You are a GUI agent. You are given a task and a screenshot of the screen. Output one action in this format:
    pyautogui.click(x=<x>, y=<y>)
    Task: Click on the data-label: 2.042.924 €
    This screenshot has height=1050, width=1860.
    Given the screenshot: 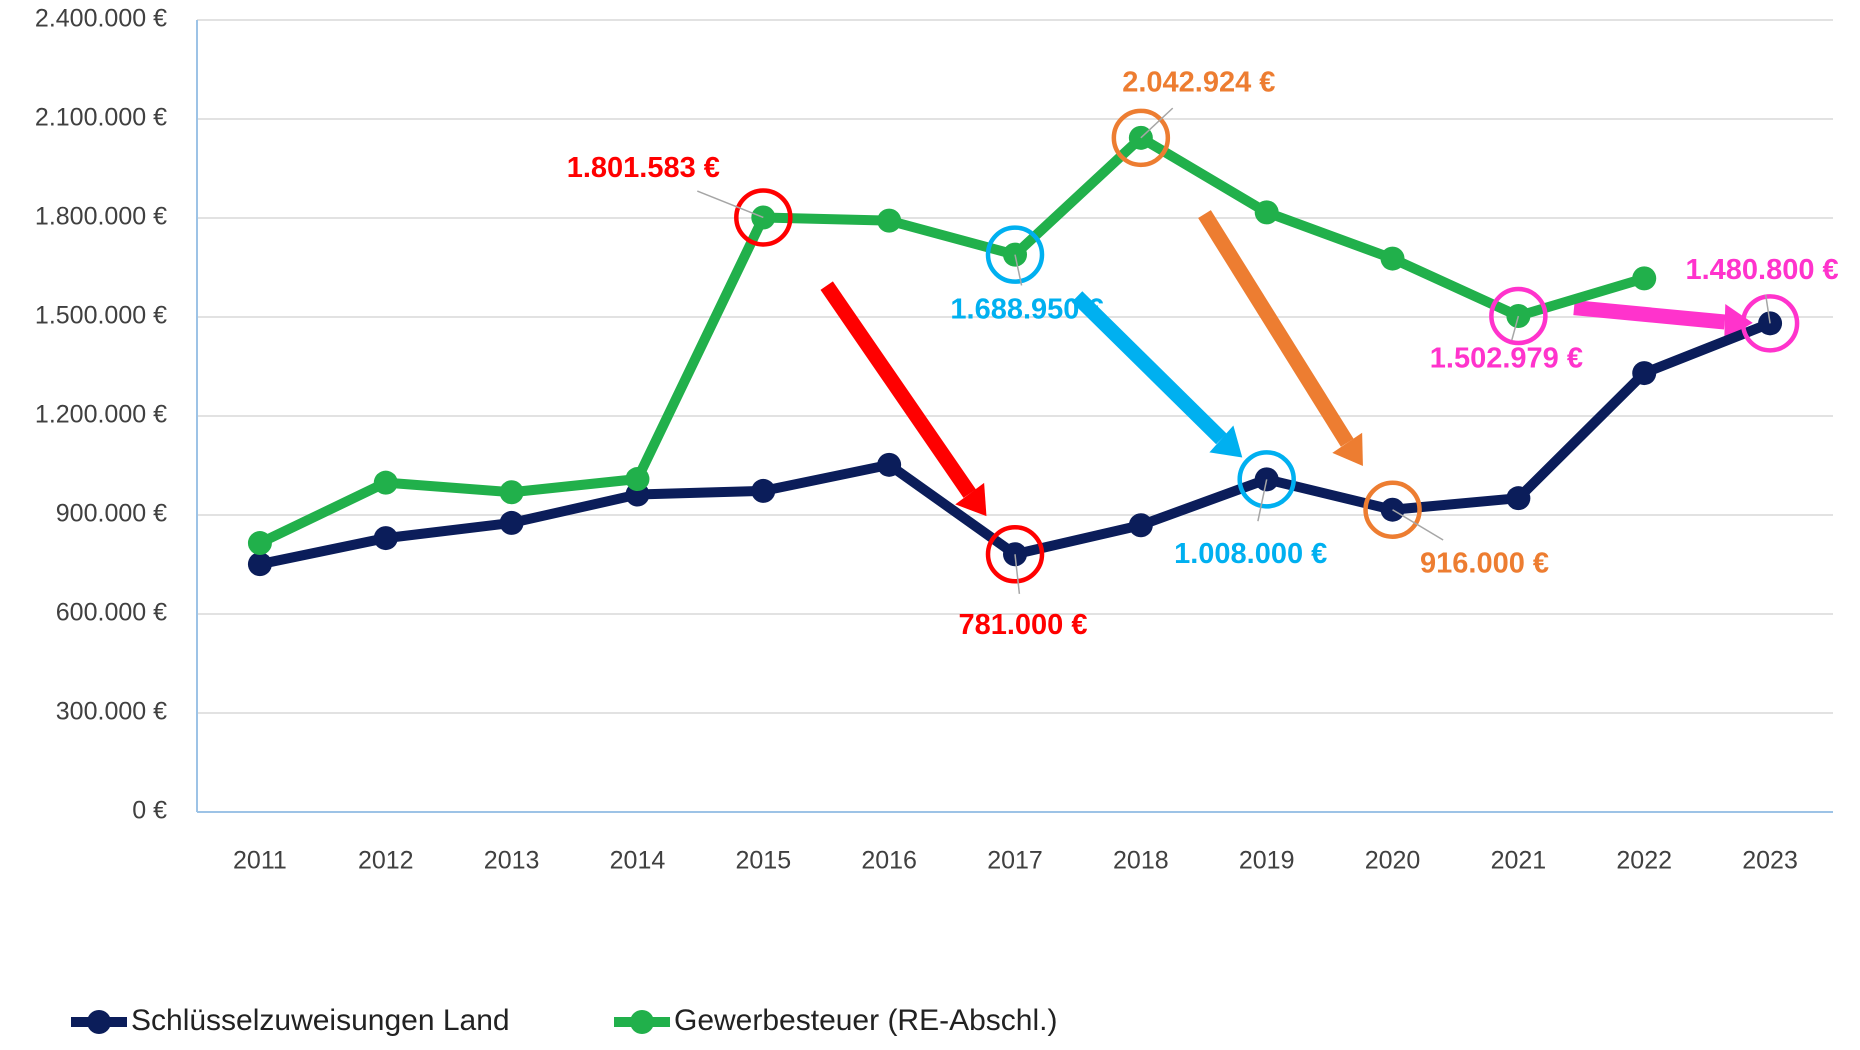 What is the action you would take?
    pyautogui.click(x=1198, y=82)
    